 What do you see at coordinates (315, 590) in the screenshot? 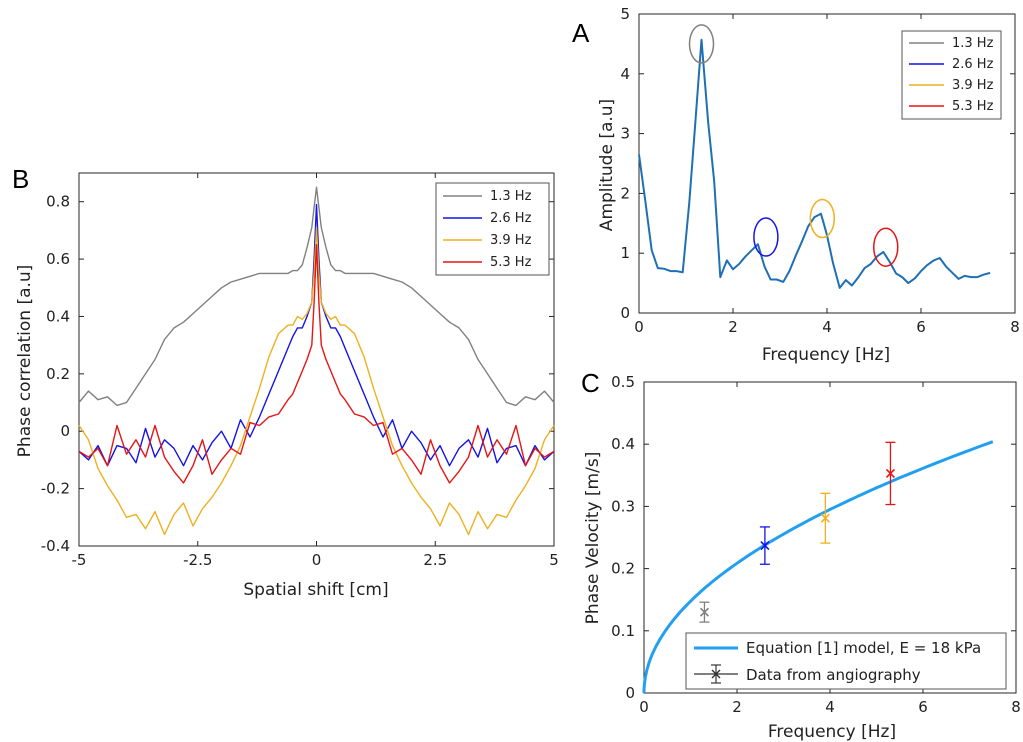
I see `panel-b-xlabel: Spatial shift [cm]` at bounding box center [315, 590].